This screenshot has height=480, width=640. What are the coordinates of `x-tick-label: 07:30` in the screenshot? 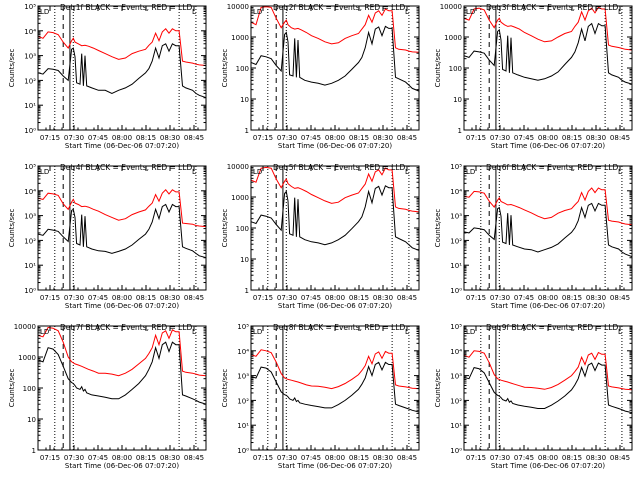 It's located at (74, 138).